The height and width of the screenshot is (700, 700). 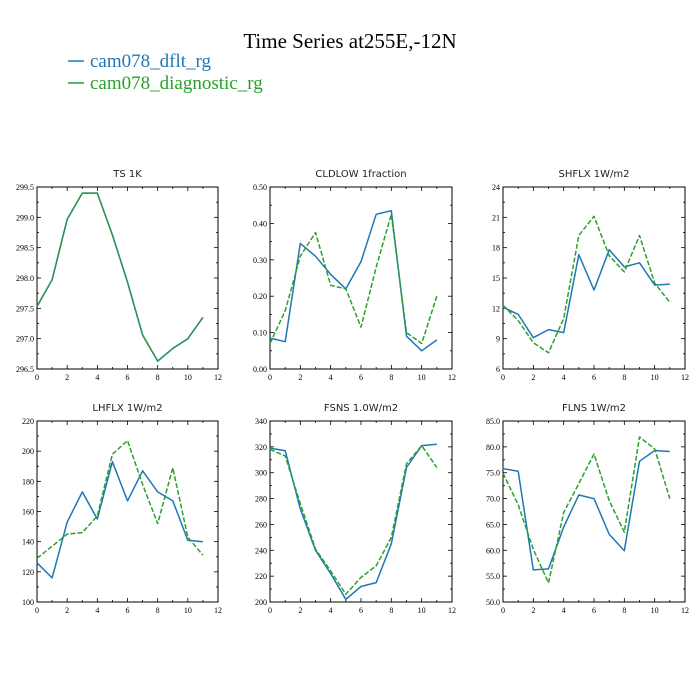 I want to click on y-tick-label: 240, so click(x=261, y=550).